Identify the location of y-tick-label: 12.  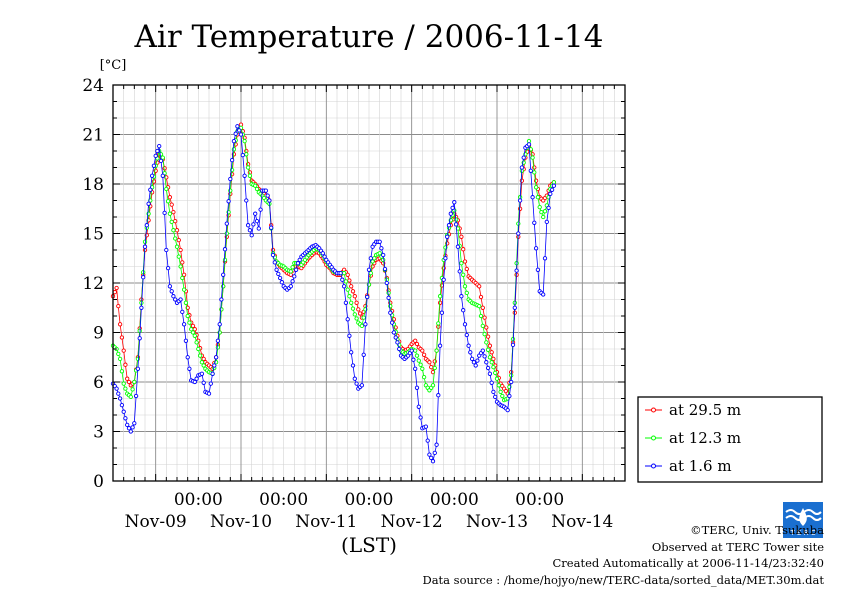
(93, 284).